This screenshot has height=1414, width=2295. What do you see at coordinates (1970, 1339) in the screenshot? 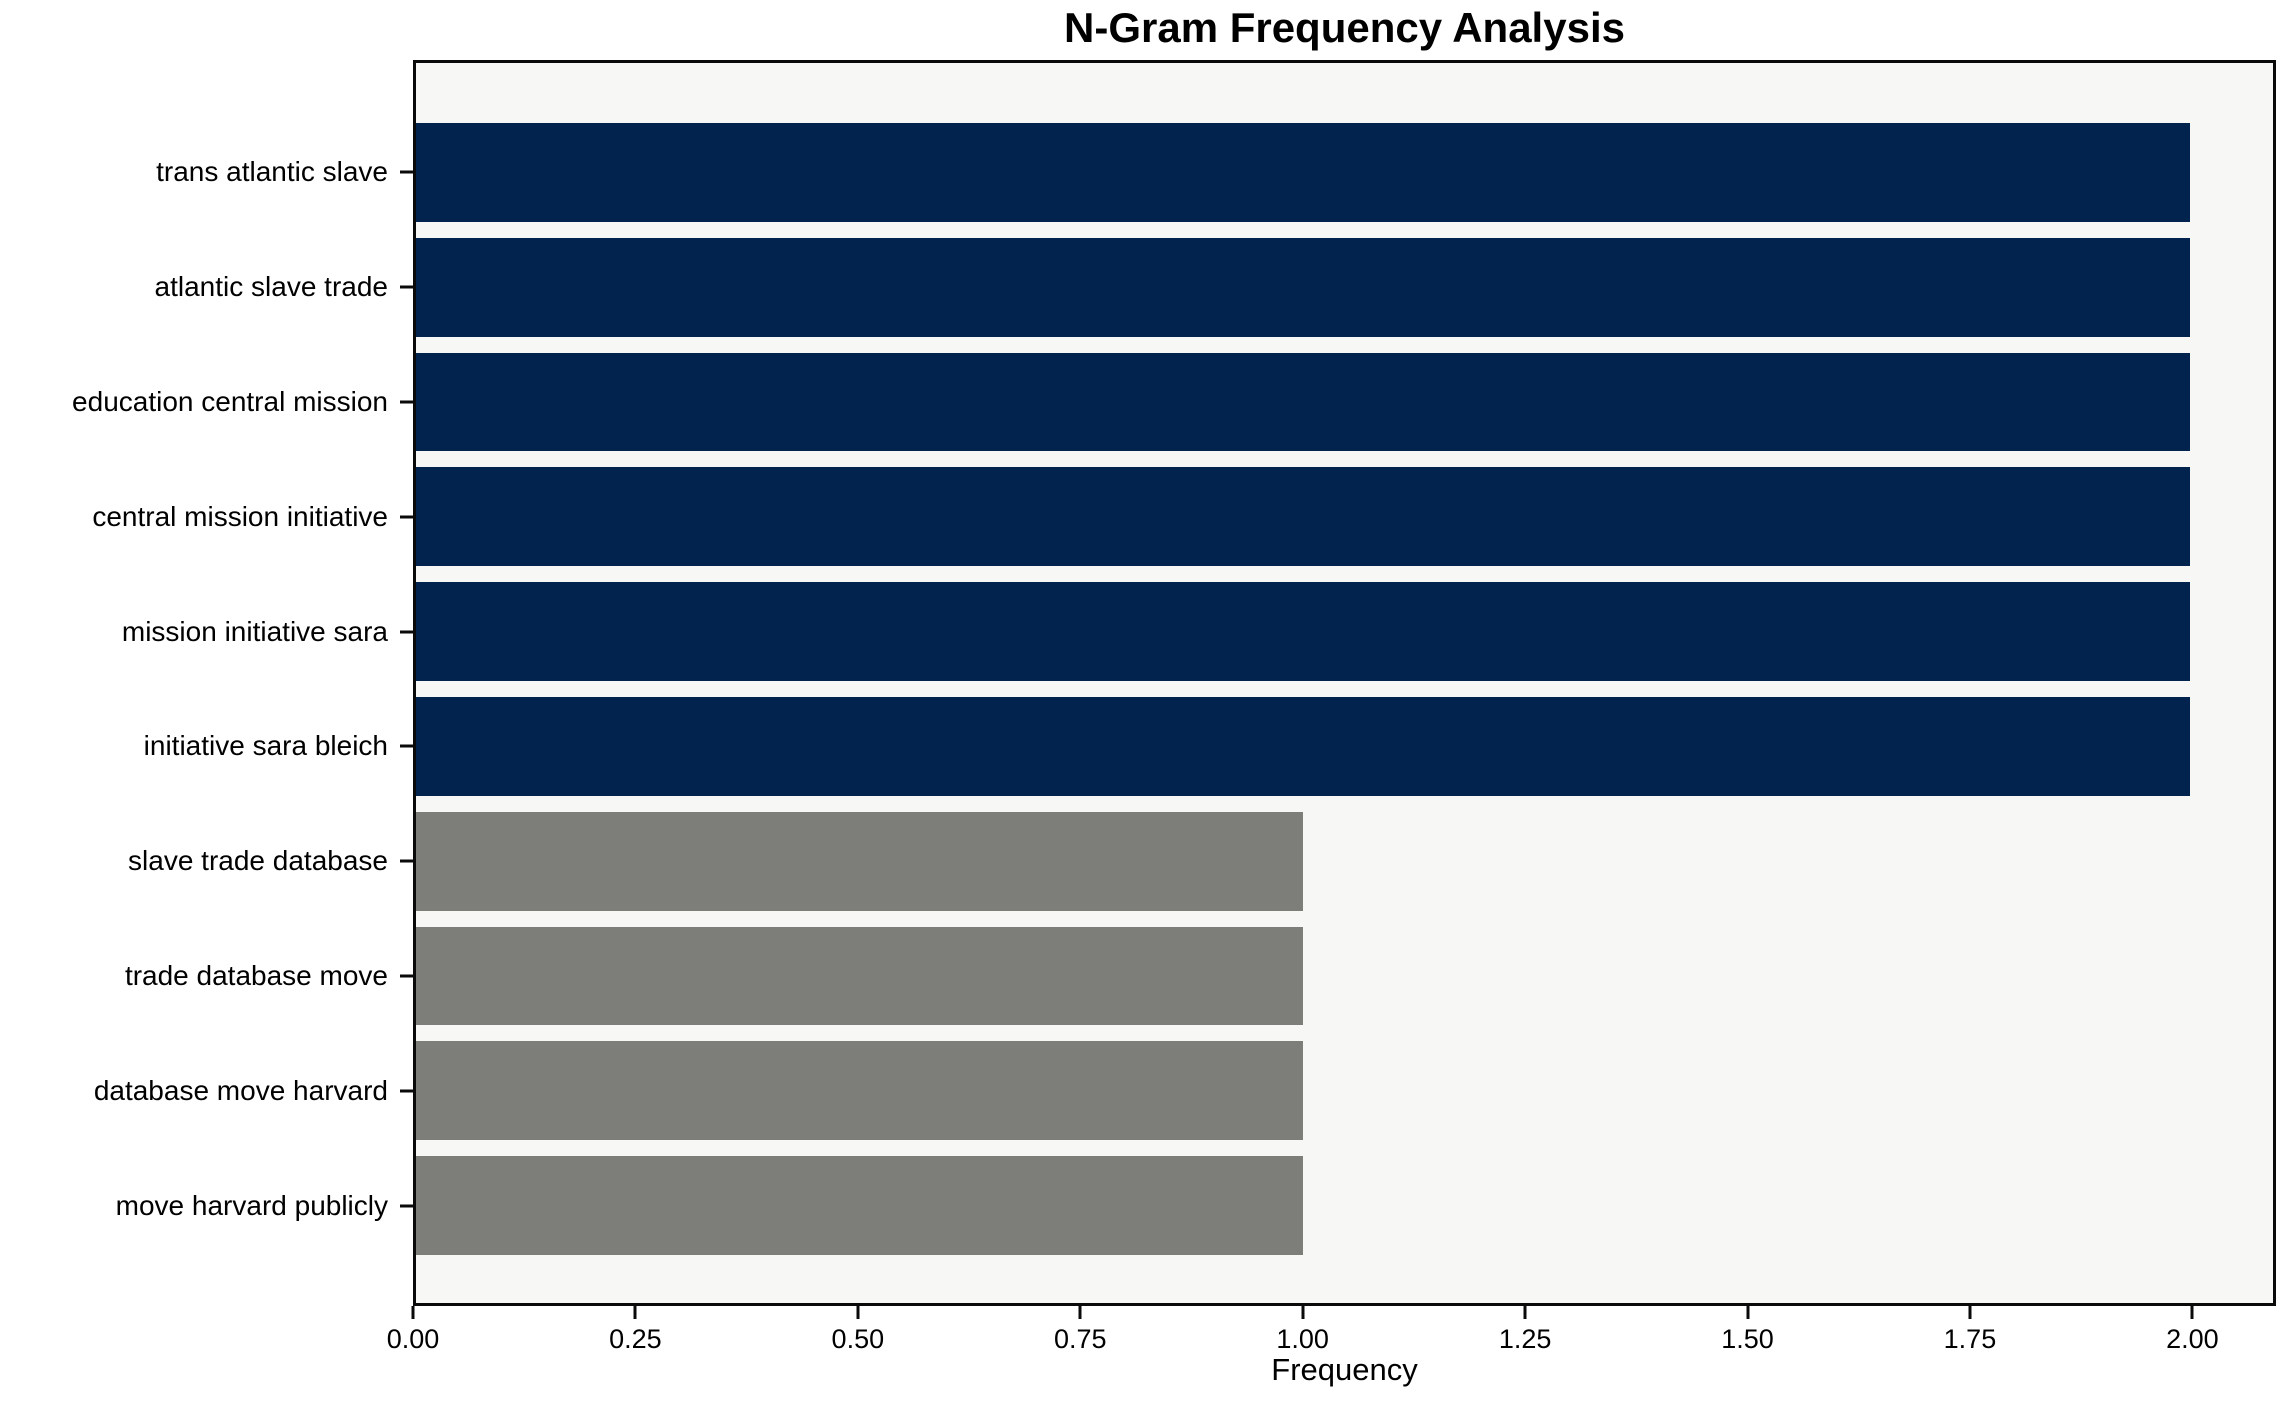
I see `x-tick-label: 1.75` at bounding box center [1970, 1339].